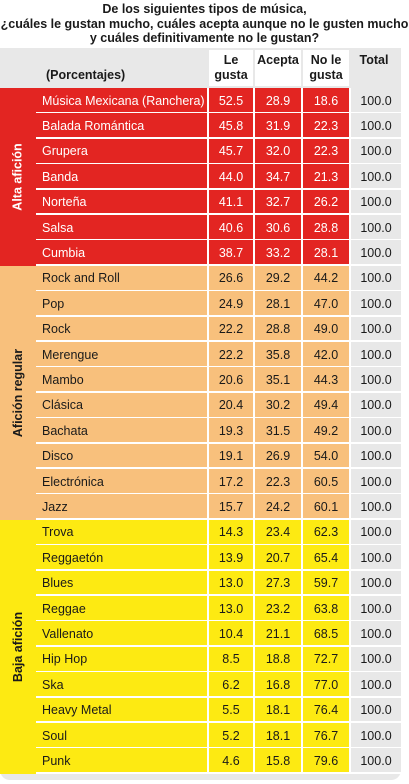 The height and width of the screenshot is (784, 409). Describe the element at coordinates (123, 100) in the screenshot. I see `genre-name: Música Mexicana (Ranchera)` at that location.